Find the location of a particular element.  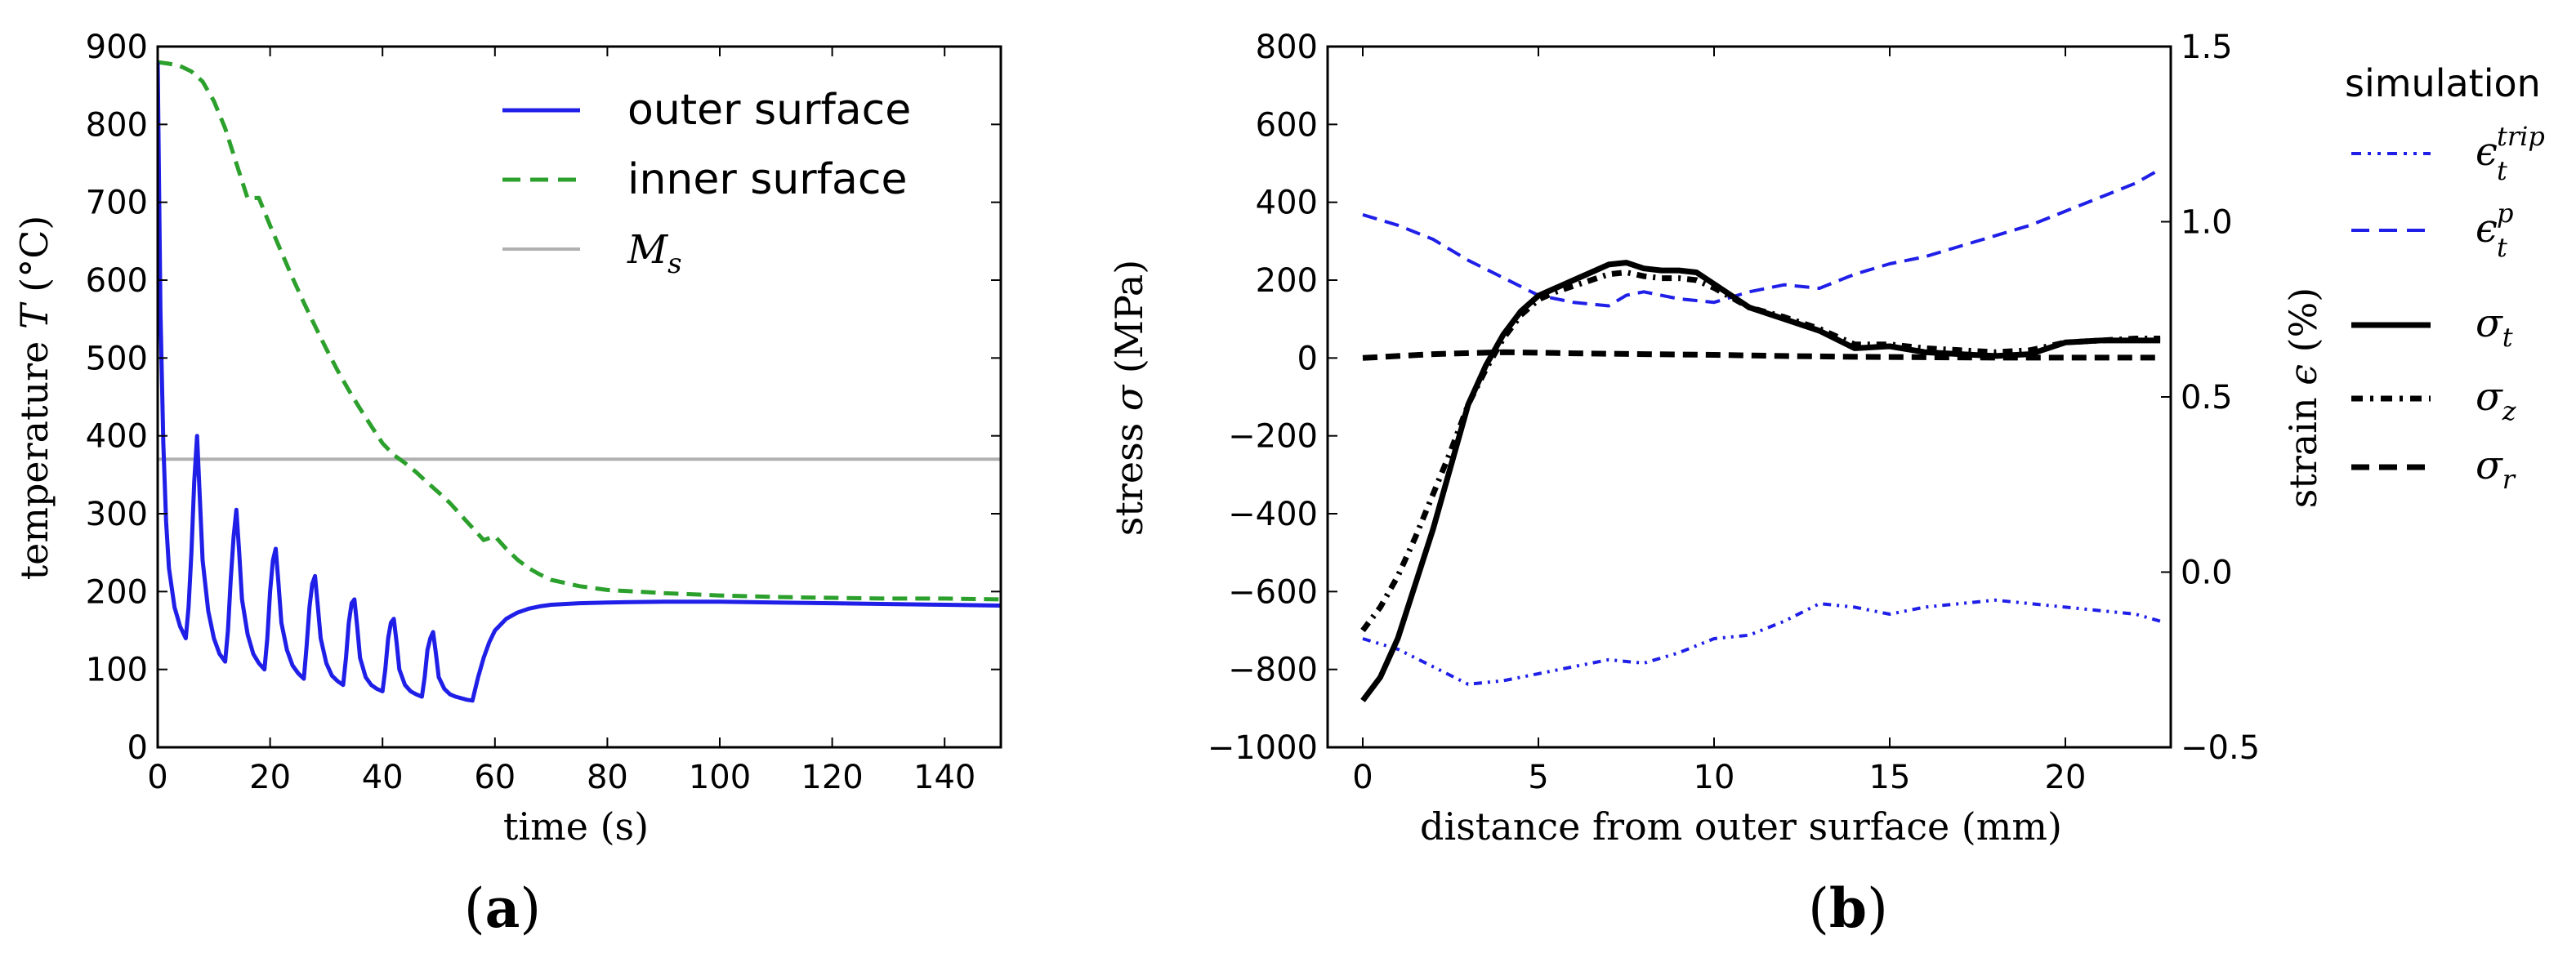

x-tick-label: 15 is located at coordinates (1890, 777).